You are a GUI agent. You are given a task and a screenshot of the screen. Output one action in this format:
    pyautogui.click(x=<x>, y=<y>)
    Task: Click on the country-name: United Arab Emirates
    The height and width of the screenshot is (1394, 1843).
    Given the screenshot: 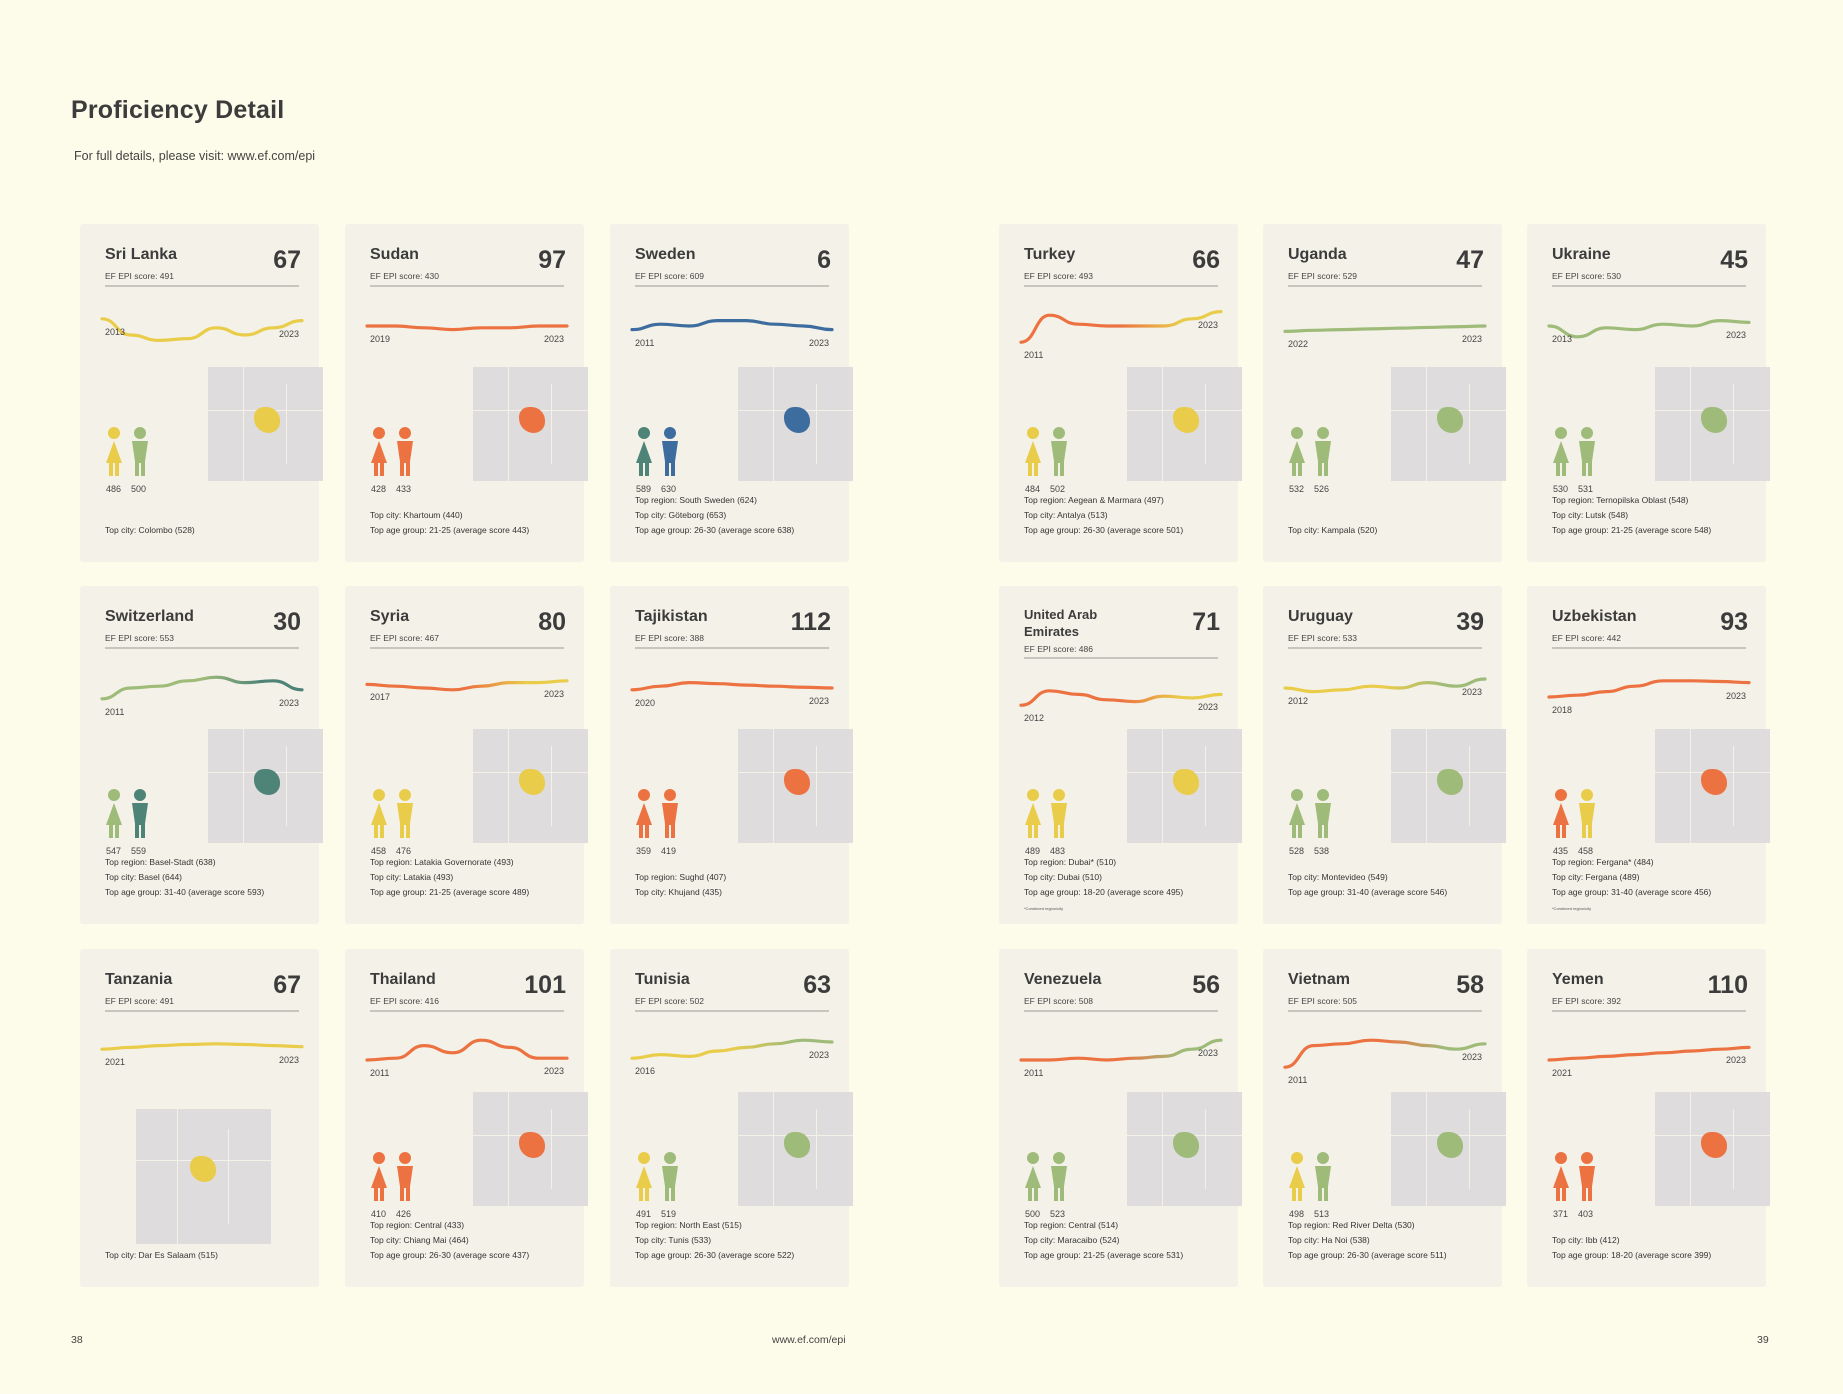 What is the action you would take?
    pyautogui.click(x=1061, y=623)
    